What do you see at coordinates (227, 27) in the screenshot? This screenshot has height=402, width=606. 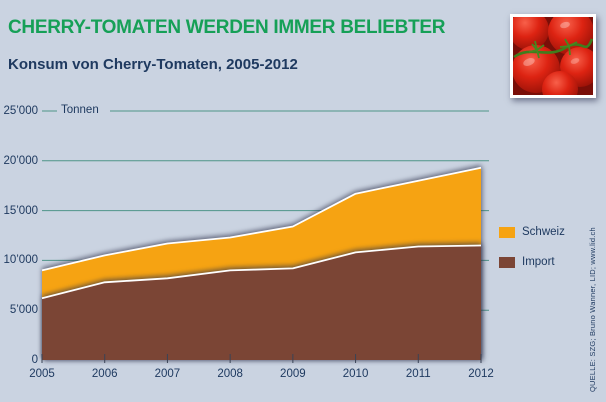 I see `page-title: CHERRY-TOMATEN WERDEN IMMER BELIEBTER` at bounding box center [227, 27].